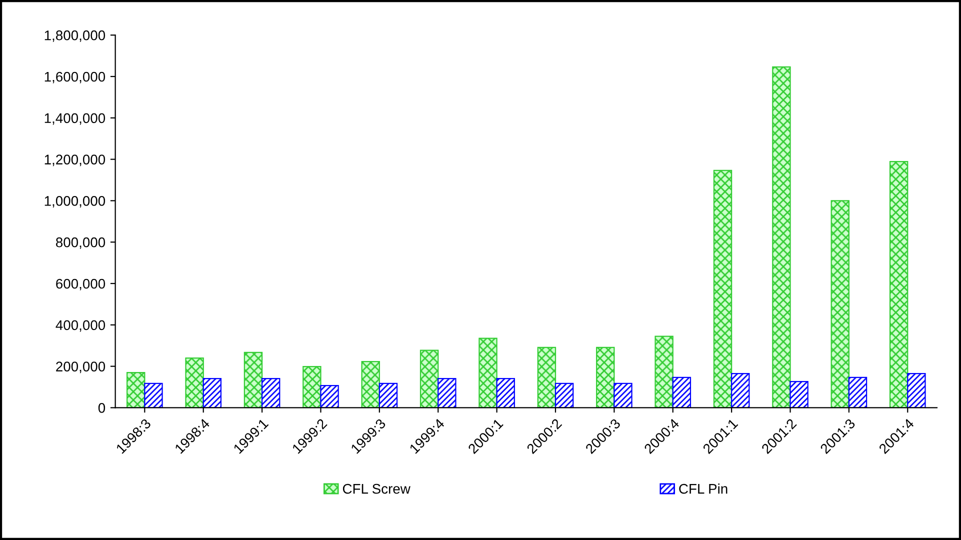 The height and width of the screenshot is (540, 961). I want to click on y-tick-label: 1,800,000, so click(75, 36).